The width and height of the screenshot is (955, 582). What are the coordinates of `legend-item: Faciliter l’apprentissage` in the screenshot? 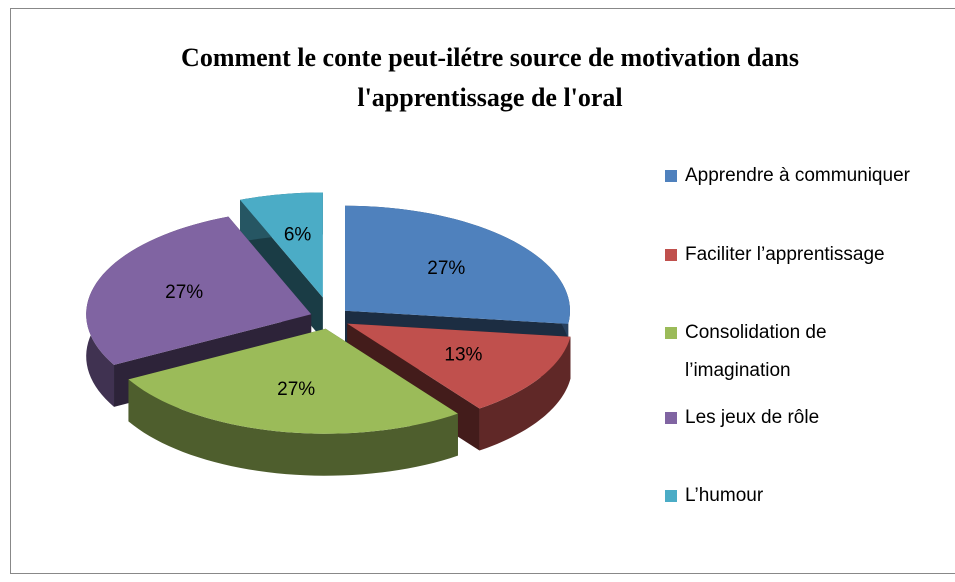 It's located at (787, 255).